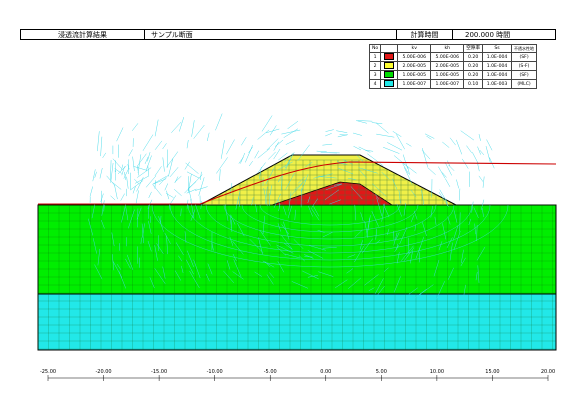 The width and height of the screenshot is (576, 407). What do you see at coordinates (83, 34) in the screenshot?
I see `header-title: 浸透流計算結果` at bounding box center [83, 34].